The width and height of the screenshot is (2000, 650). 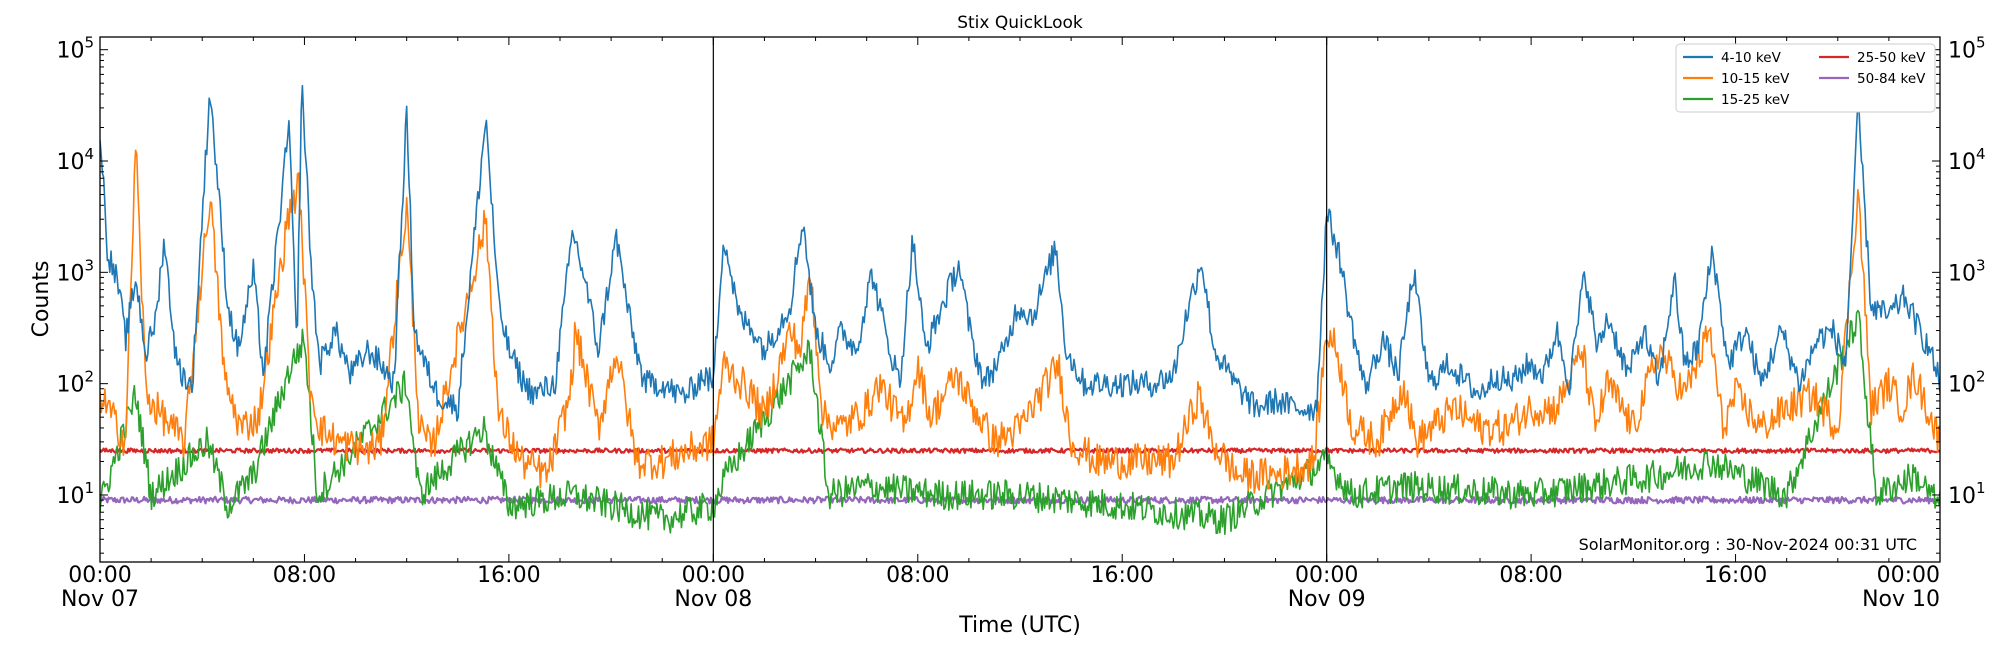 I want to click on y-tick-label-left: 10², so click(x=75, y=383).